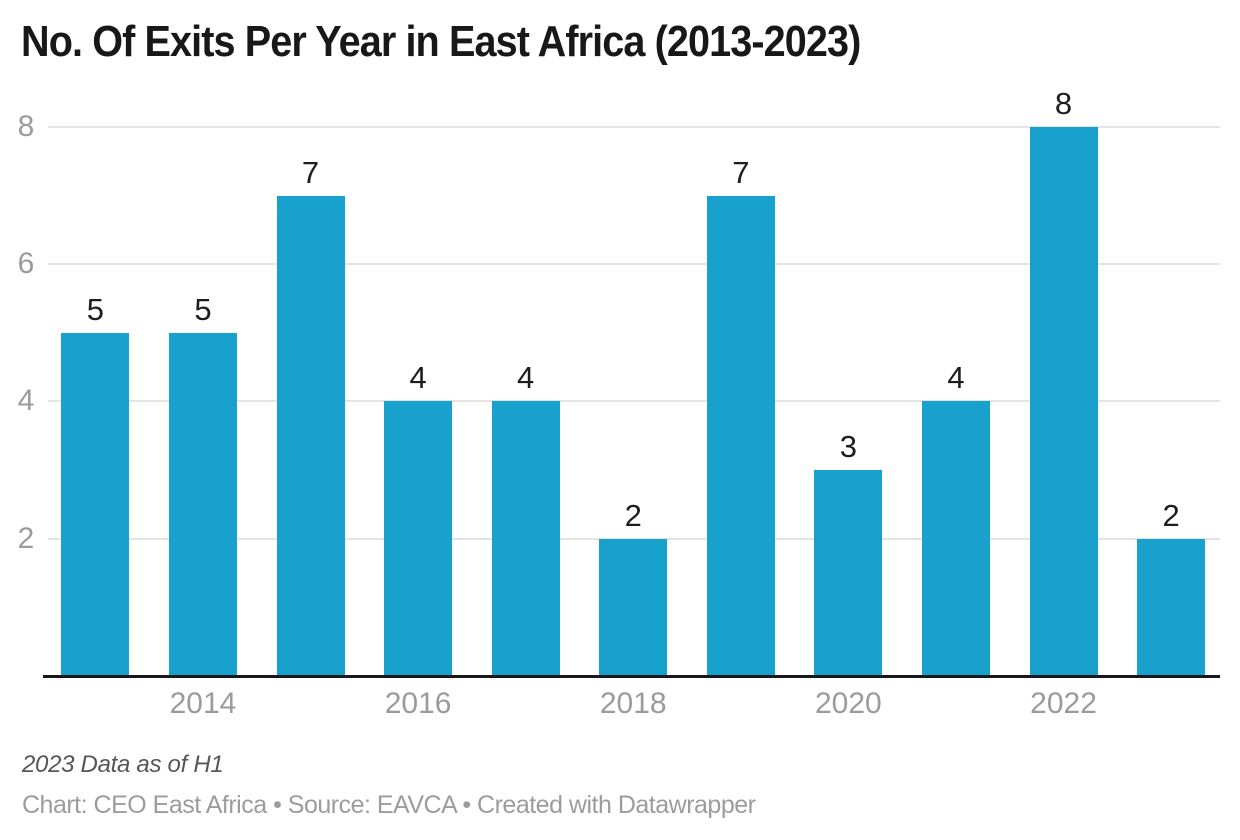  I want to click on bar-2014, so click(202, 504).